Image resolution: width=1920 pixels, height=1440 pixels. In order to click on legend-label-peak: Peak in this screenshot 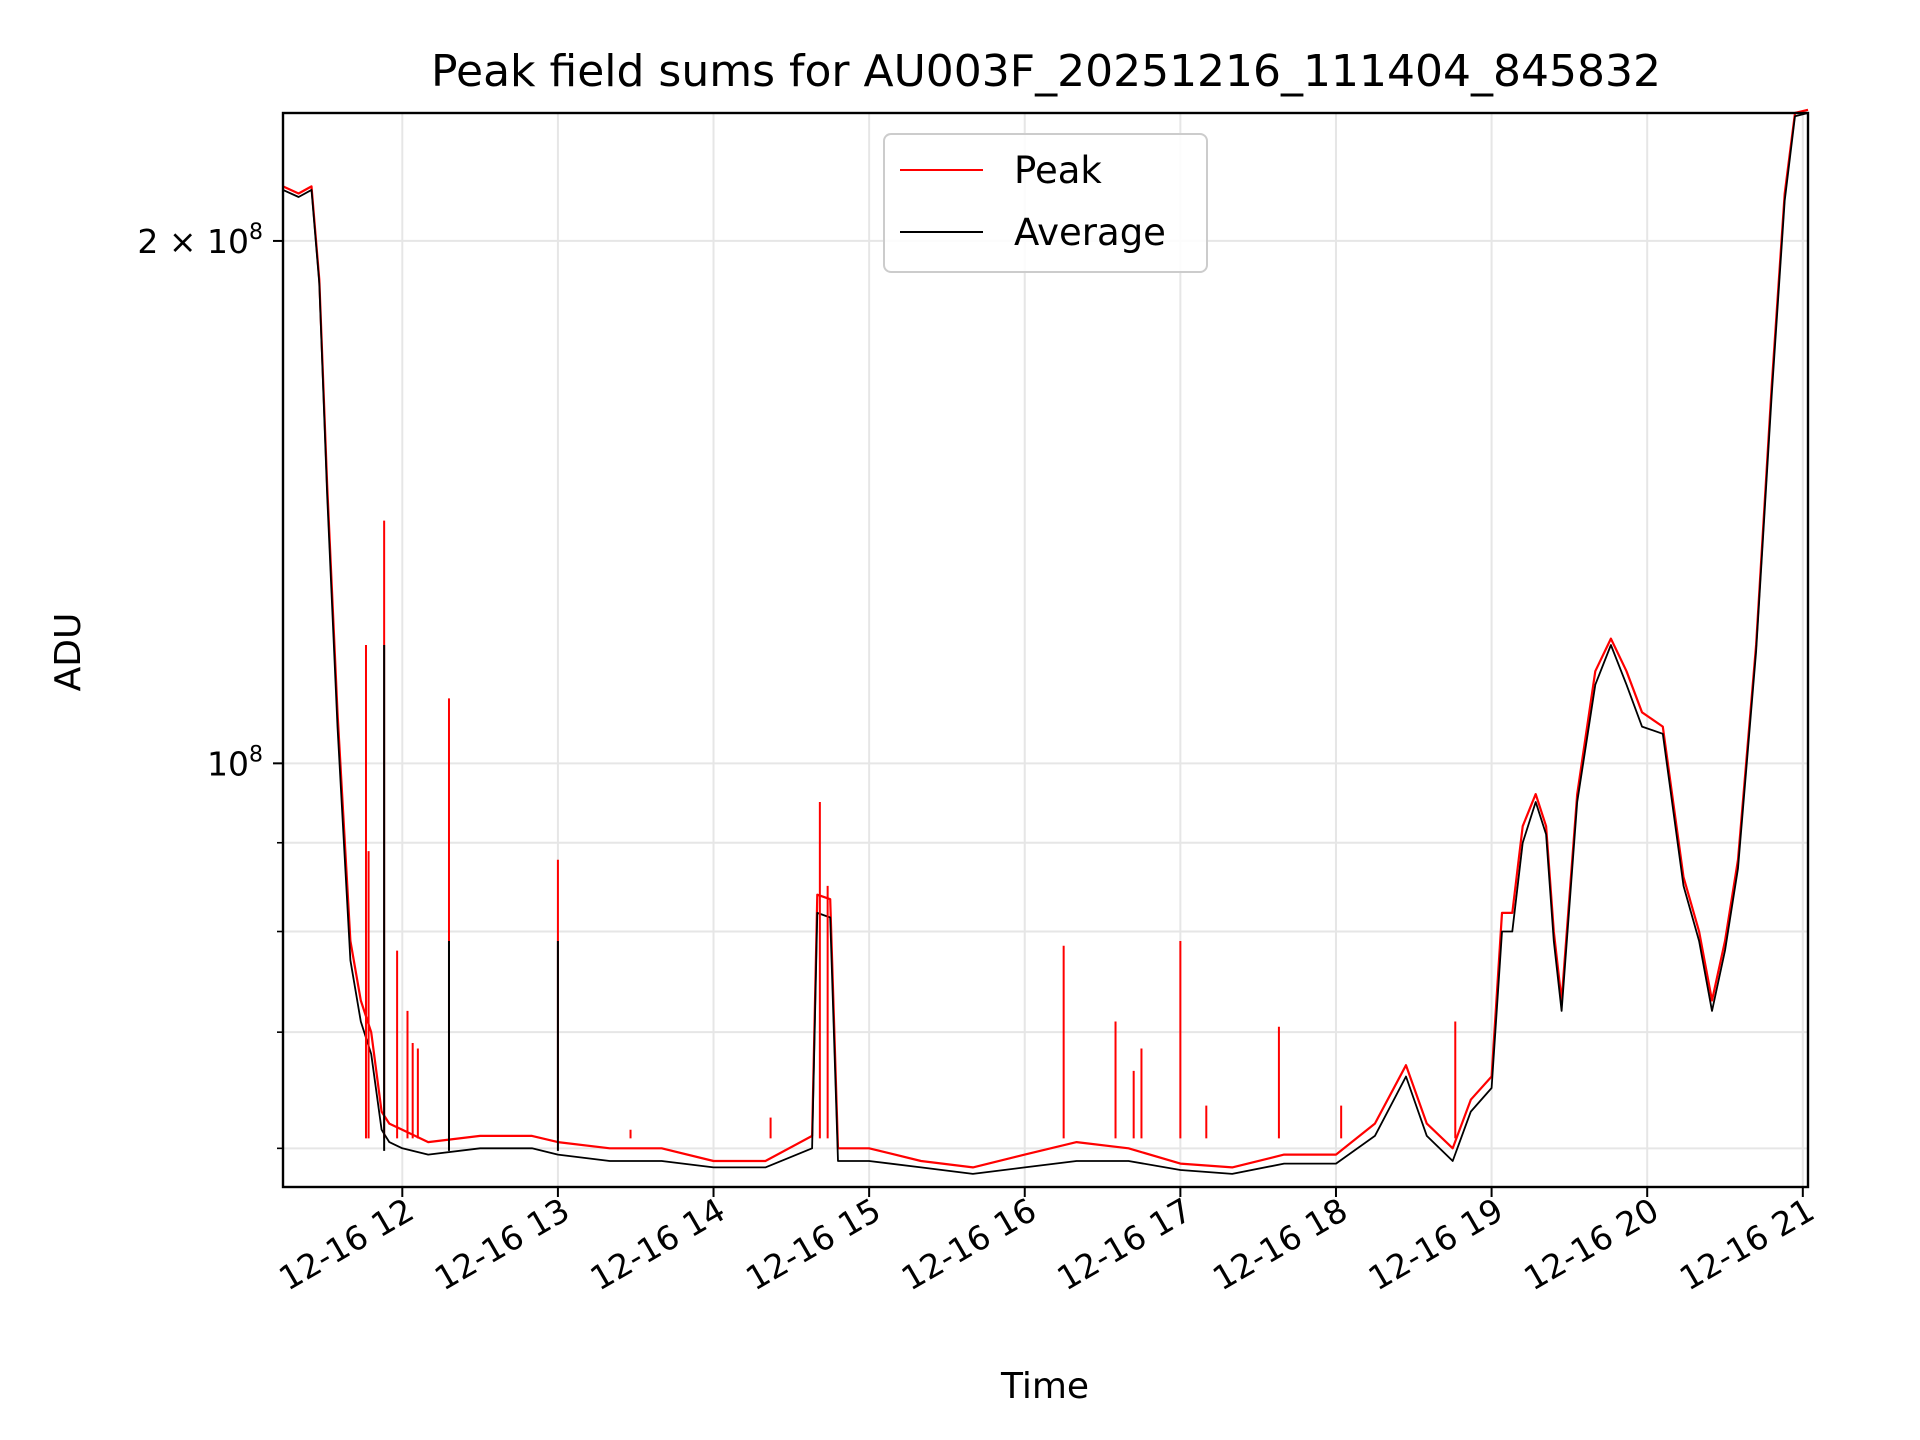, I will do `click(1058, 170)`.